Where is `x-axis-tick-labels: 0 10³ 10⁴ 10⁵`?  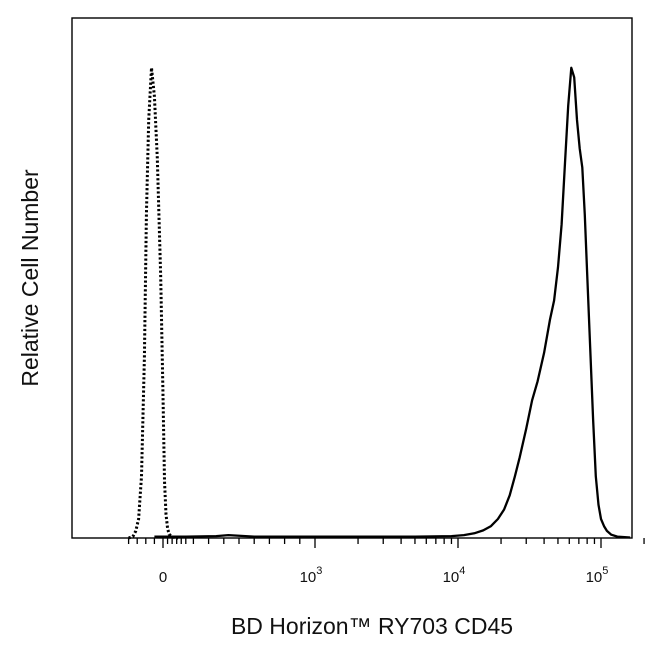
x-axis-tick-labels: 0 10³ 10⁴ 10⁵ is located at coordinates (384, 575).